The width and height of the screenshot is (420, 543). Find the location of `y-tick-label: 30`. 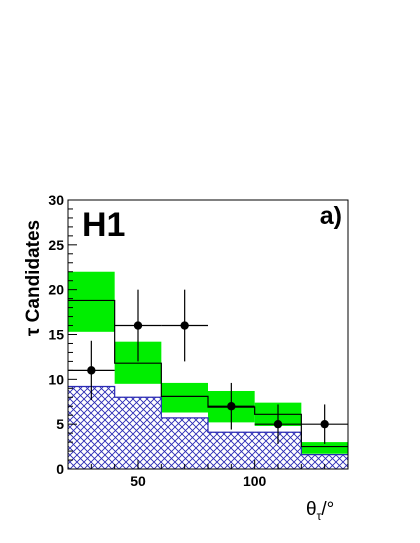

y-tick-label: 30 is located at coordinates (56, 200).